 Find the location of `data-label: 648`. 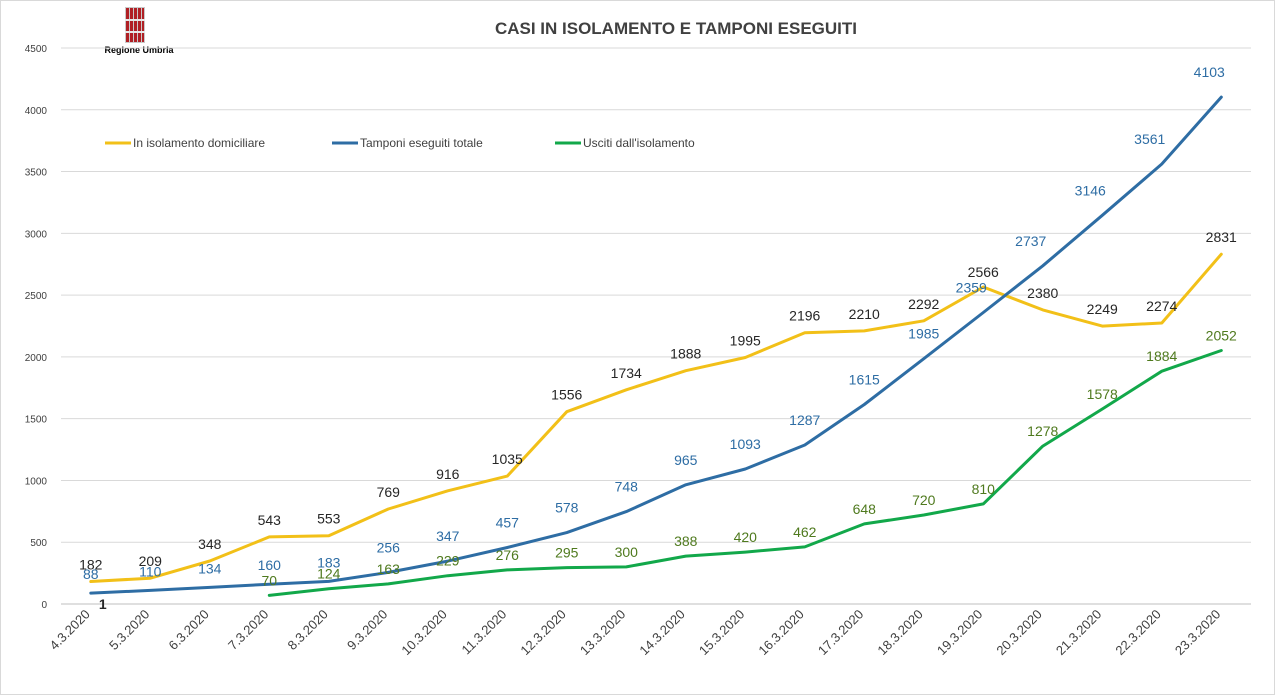

data-label: 648 is located at coordinates (865, 509).